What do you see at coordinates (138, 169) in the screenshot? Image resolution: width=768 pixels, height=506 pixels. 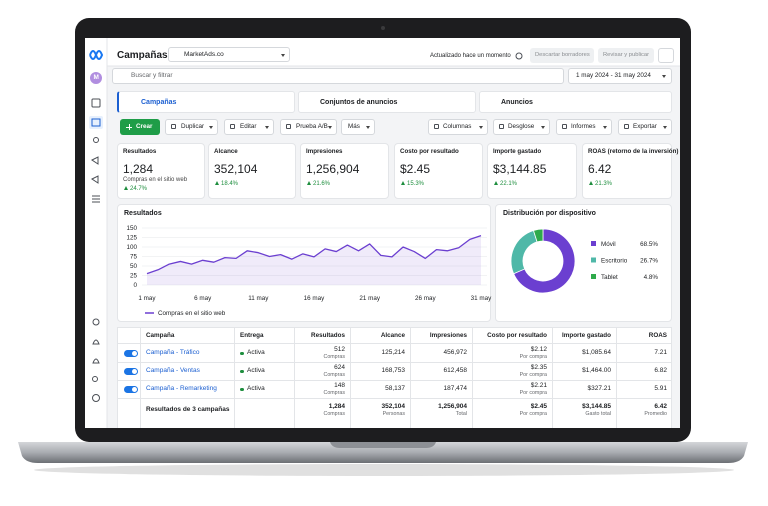 I see `kpi-value: 1,284` at bounding box center [138, 169].